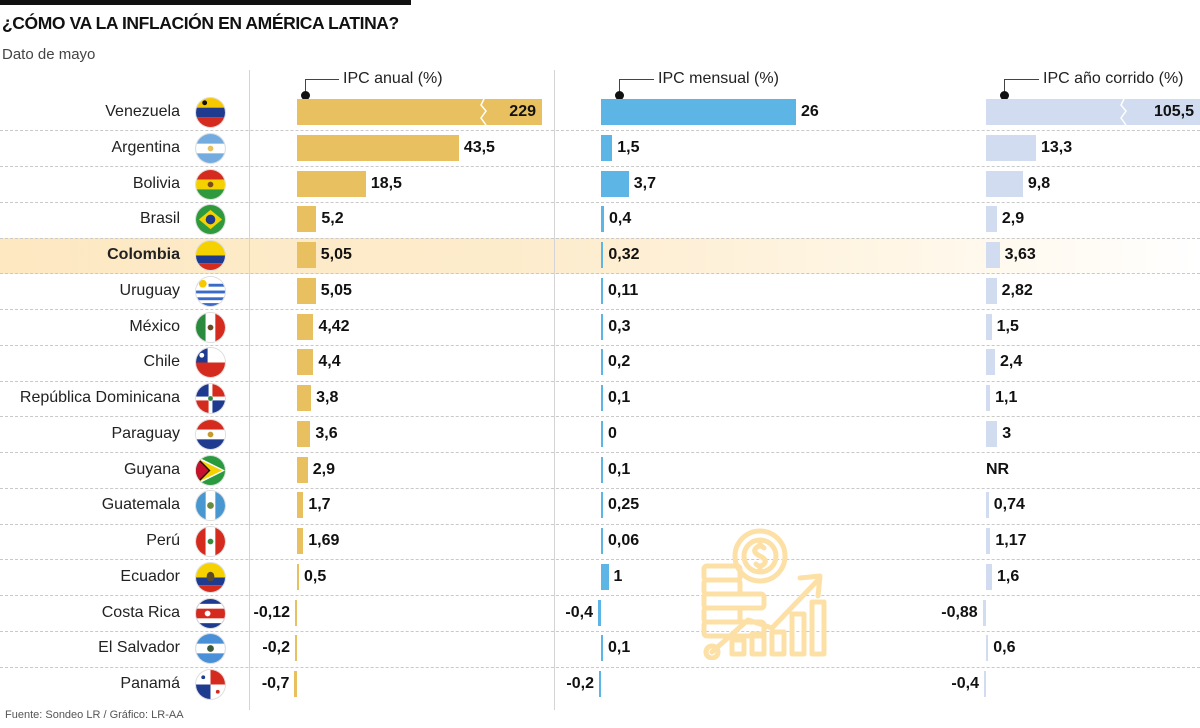  Describe the element at coordinates (579, 612) in the screenshot. I see `value-label-monthly: -0,4` at that location.